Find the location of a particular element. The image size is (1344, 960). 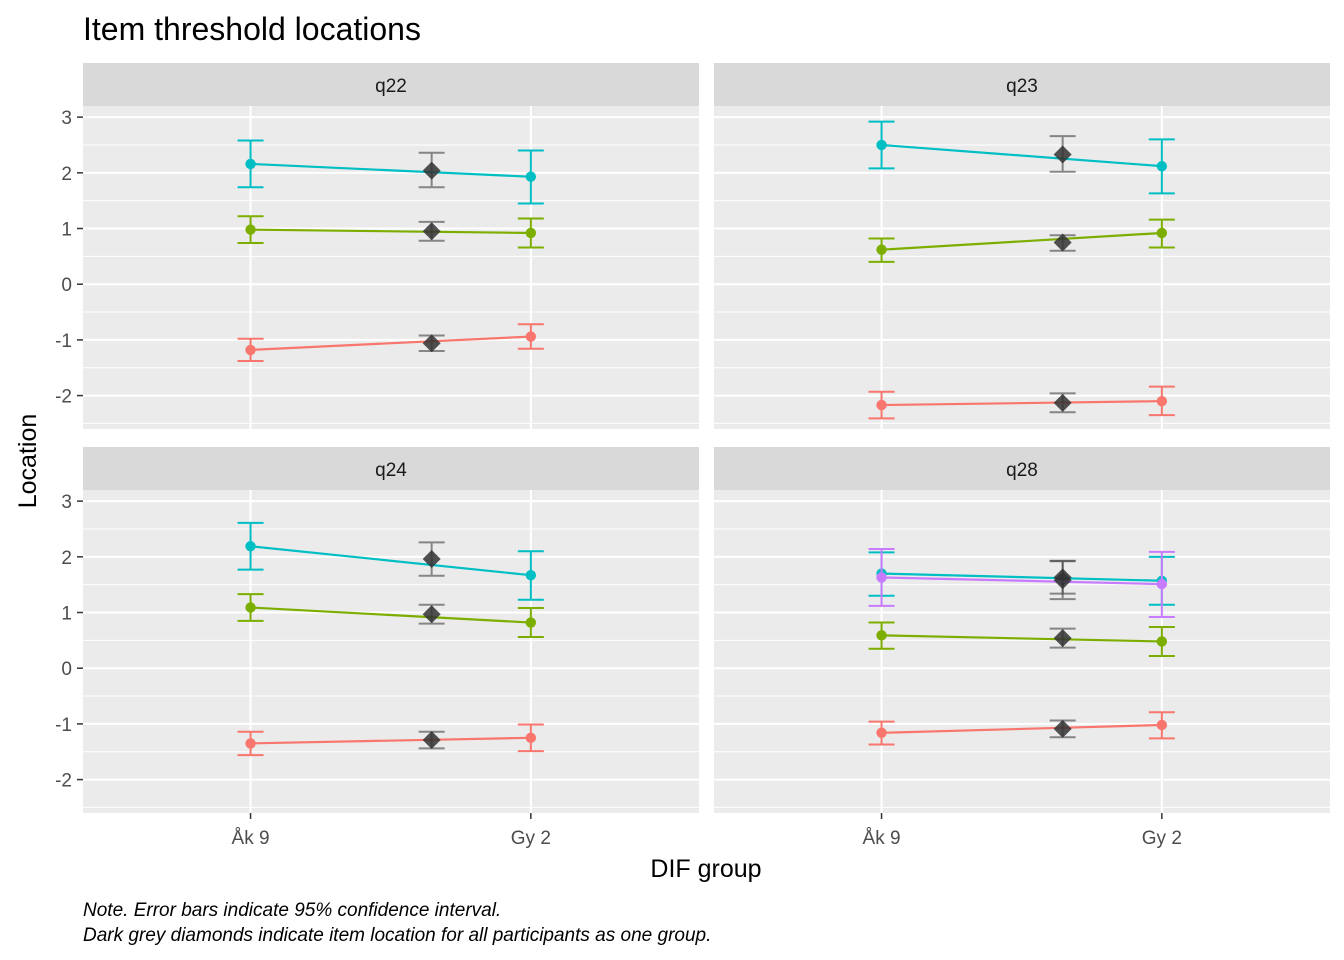

x-axis-title: DIF group is located at coordinates (705, 869).